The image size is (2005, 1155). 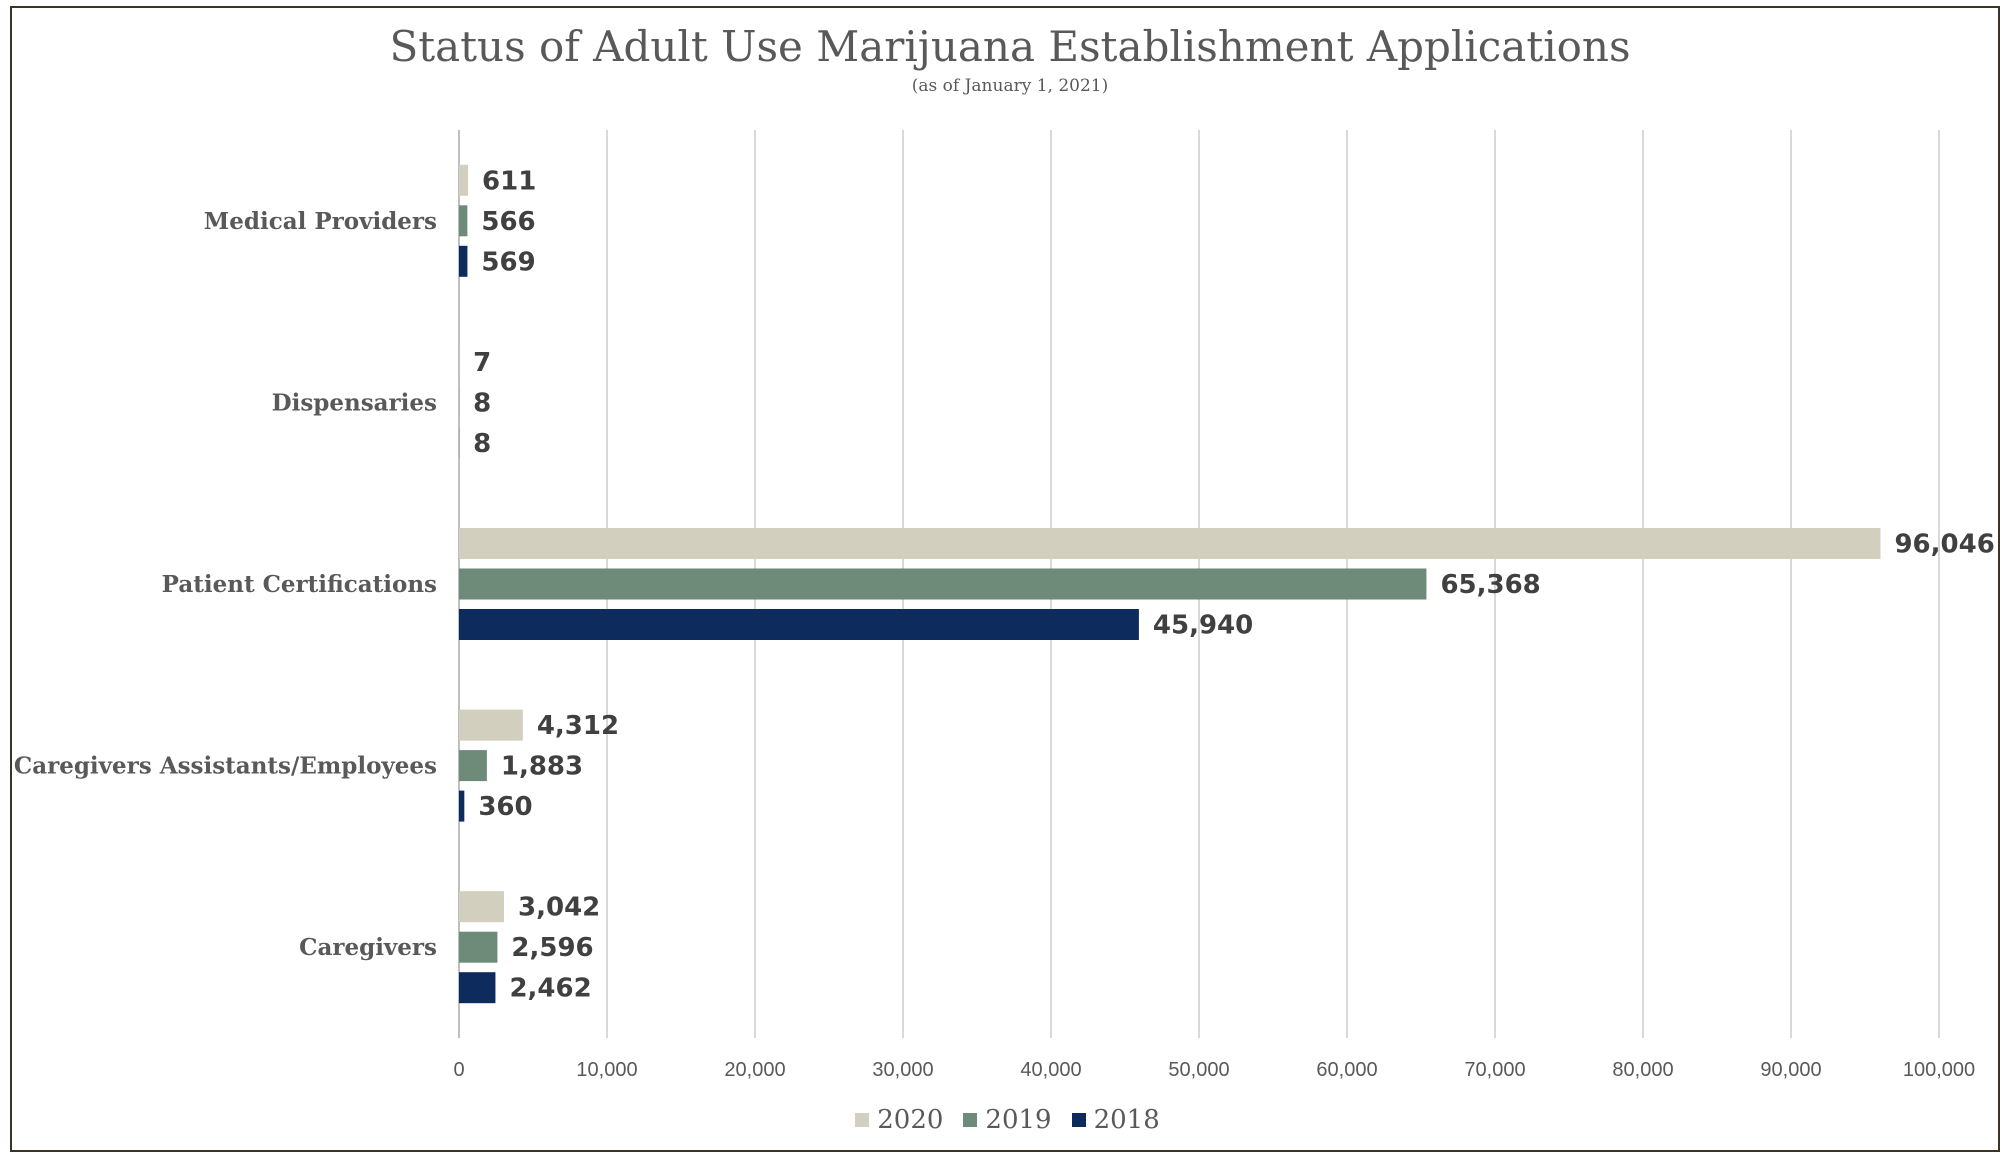 I want to click on data-label: 65,368, so click(x=1490, y=585).